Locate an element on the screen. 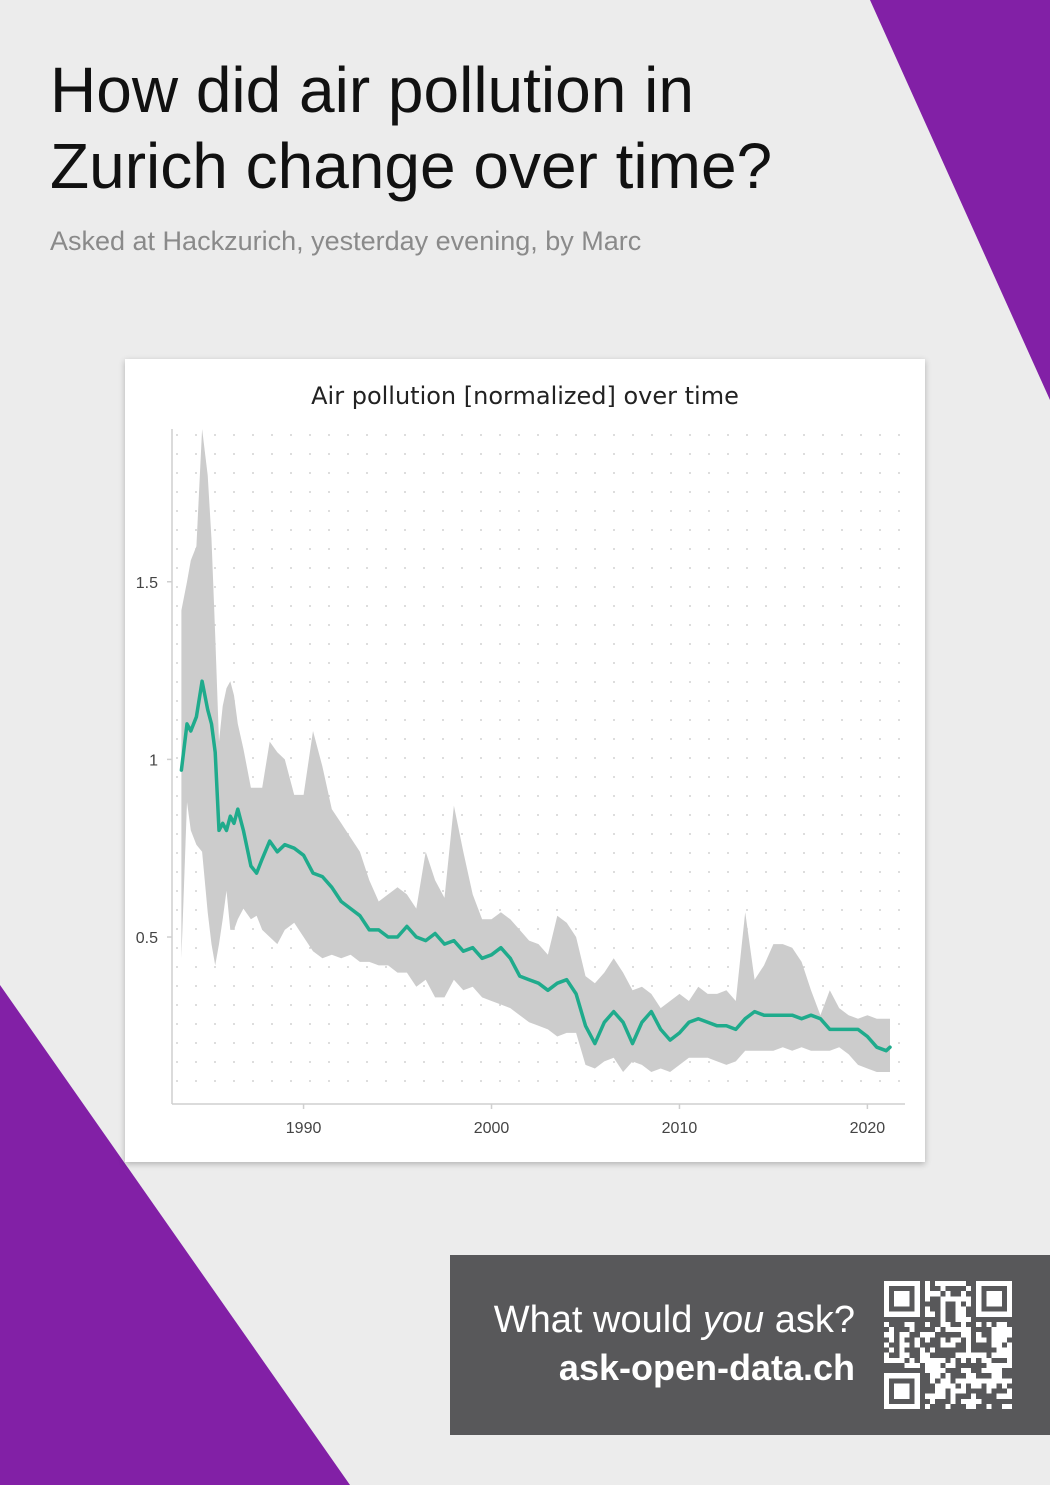  cta-url: ask-open-data.ch is located at coordinates (706, 1367).